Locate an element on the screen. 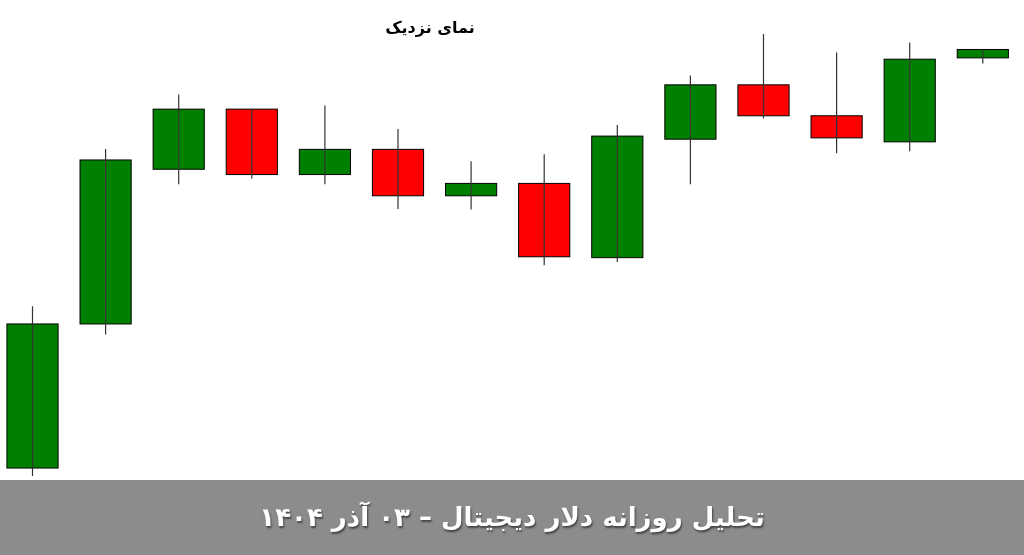 The height and width of the screenshot is (555, 1024). chart-title: نمای نزدیک is located at coordinates (430, 27).